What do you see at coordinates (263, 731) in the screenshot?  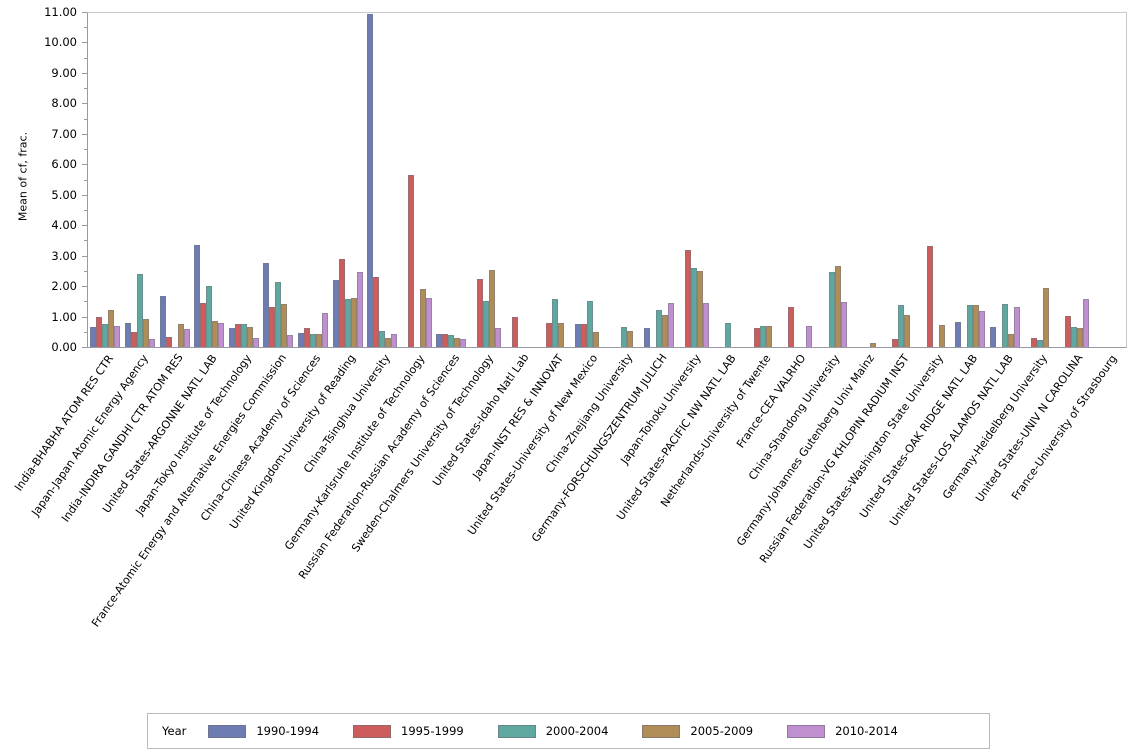 I see `legend-entry: 1990-1994` at bounding box center [263, 731].